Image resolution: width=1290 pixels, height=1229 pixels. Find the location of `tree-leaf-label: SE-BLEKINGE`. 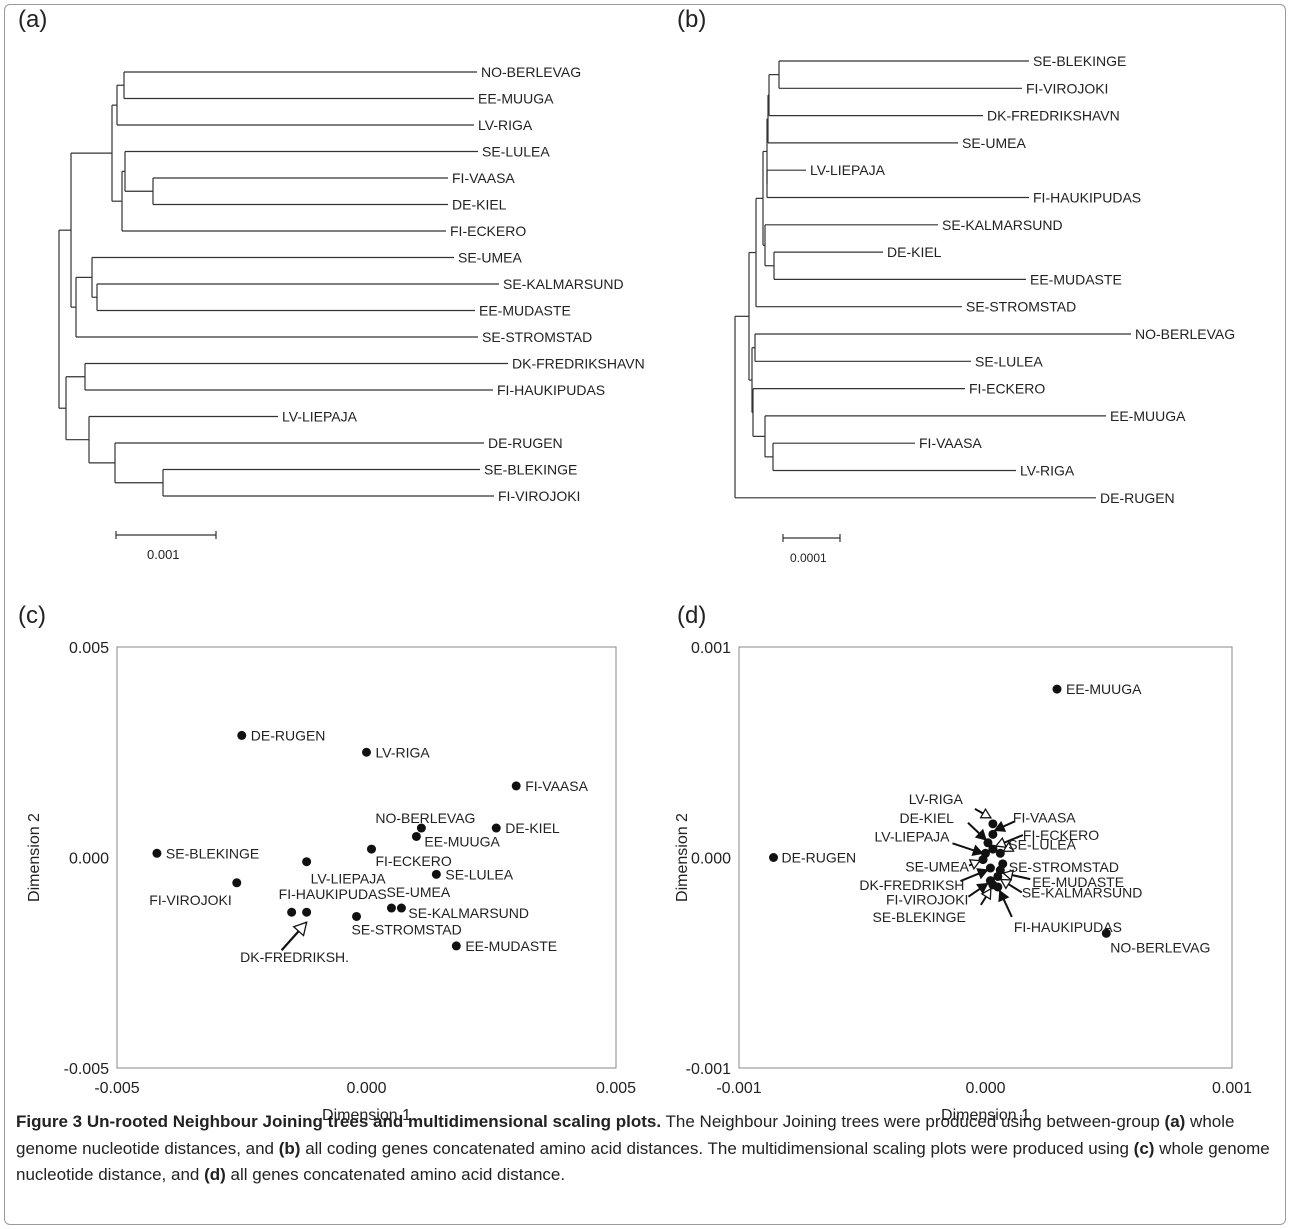

tree-leaf-label: SE-BLEKINGE is located at coordinates (1079, 61).